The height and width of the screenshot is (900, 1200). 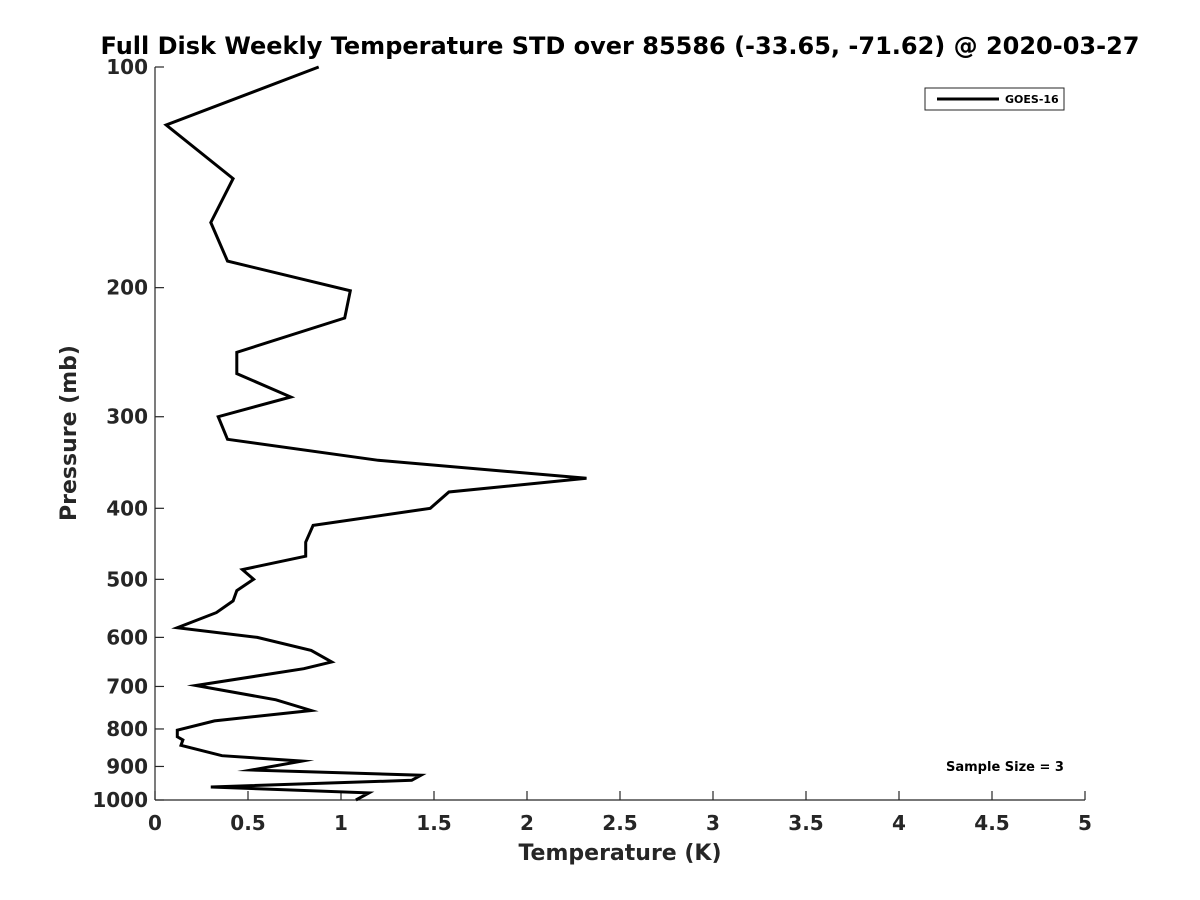 I want to click on y-tick-label: 400, so click(x=127, y=508).